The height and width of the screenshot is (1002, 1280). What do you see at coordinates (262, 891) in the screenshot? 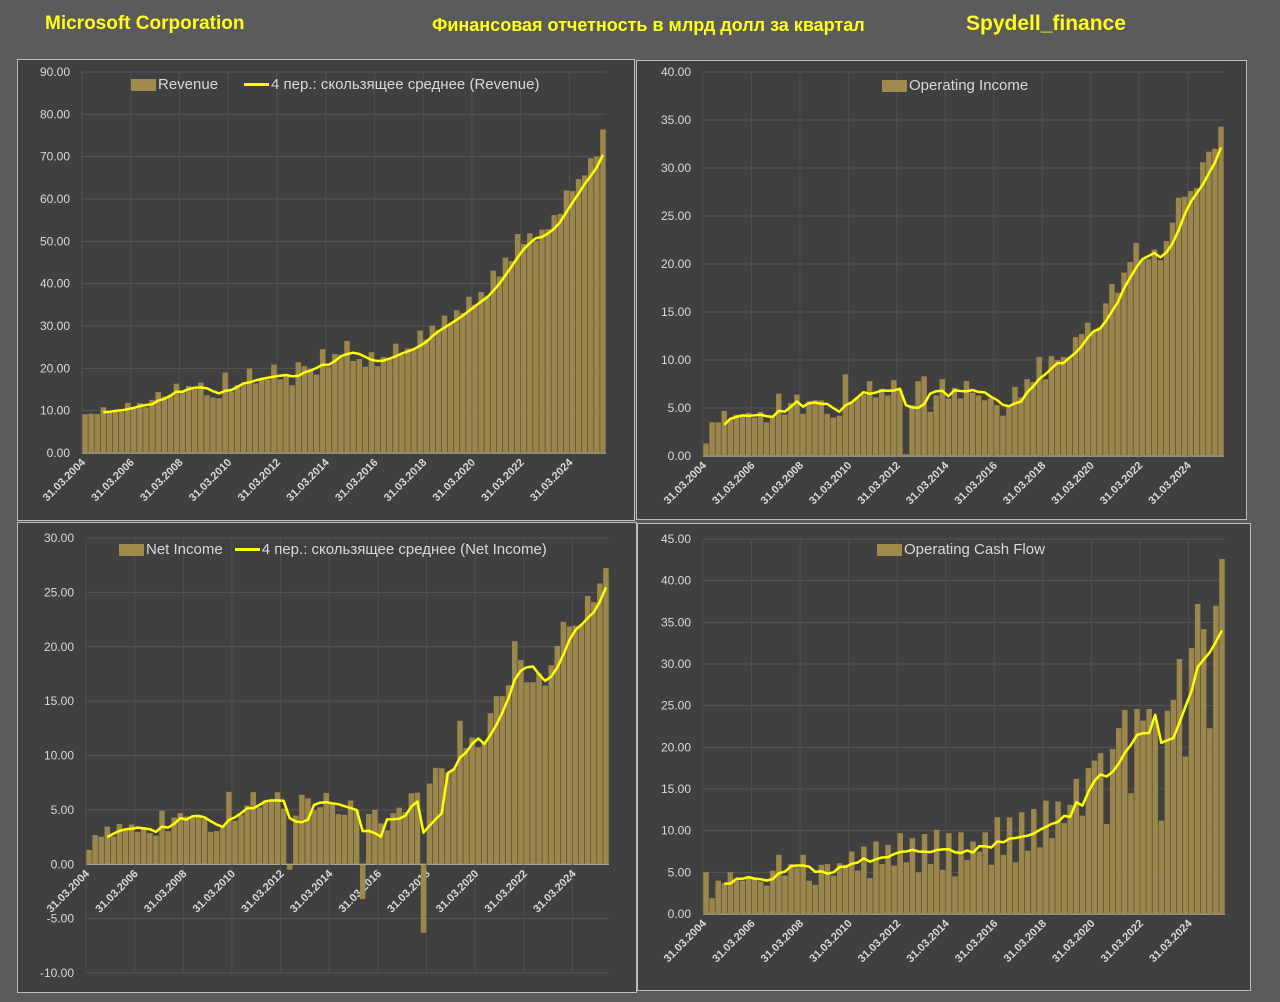
I see `x-tick-label: 31.03.2012` at bounding box center [262, 891].